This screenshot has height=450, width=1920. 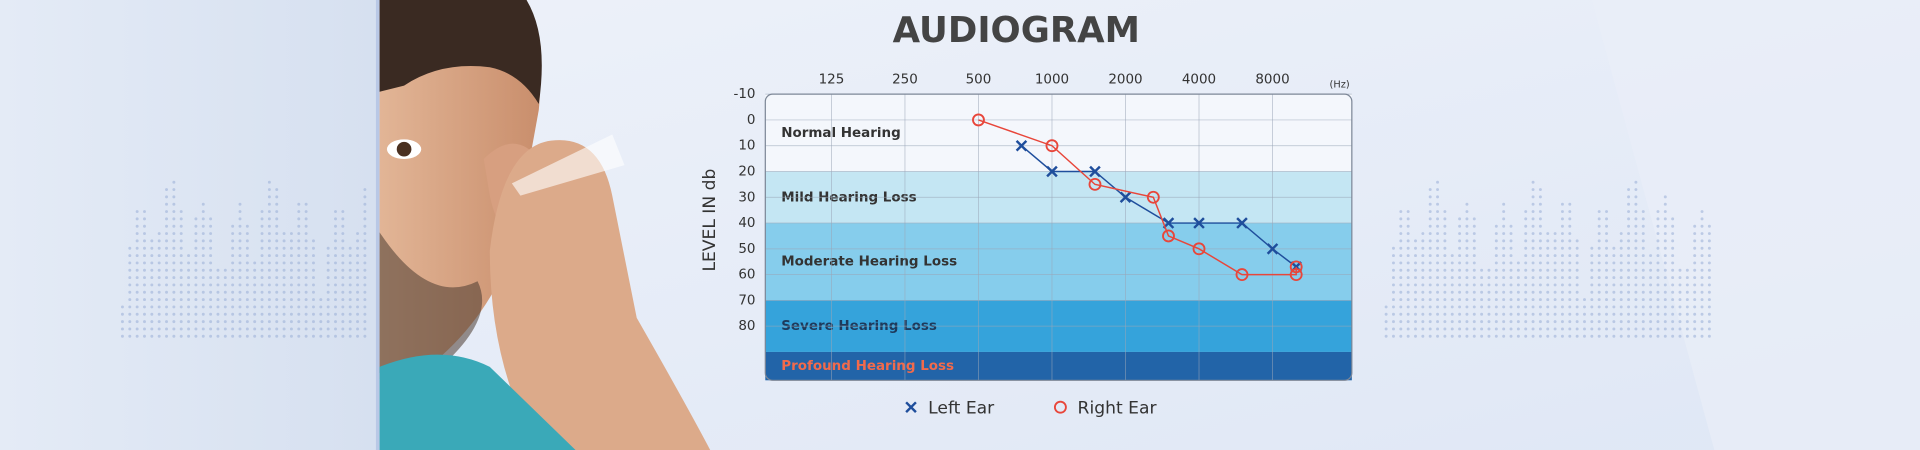 What do you see at coordinates (1340, 84) in the screenshot?
I see `x-unit: (Hz)` at bounding box center [1340, 84].